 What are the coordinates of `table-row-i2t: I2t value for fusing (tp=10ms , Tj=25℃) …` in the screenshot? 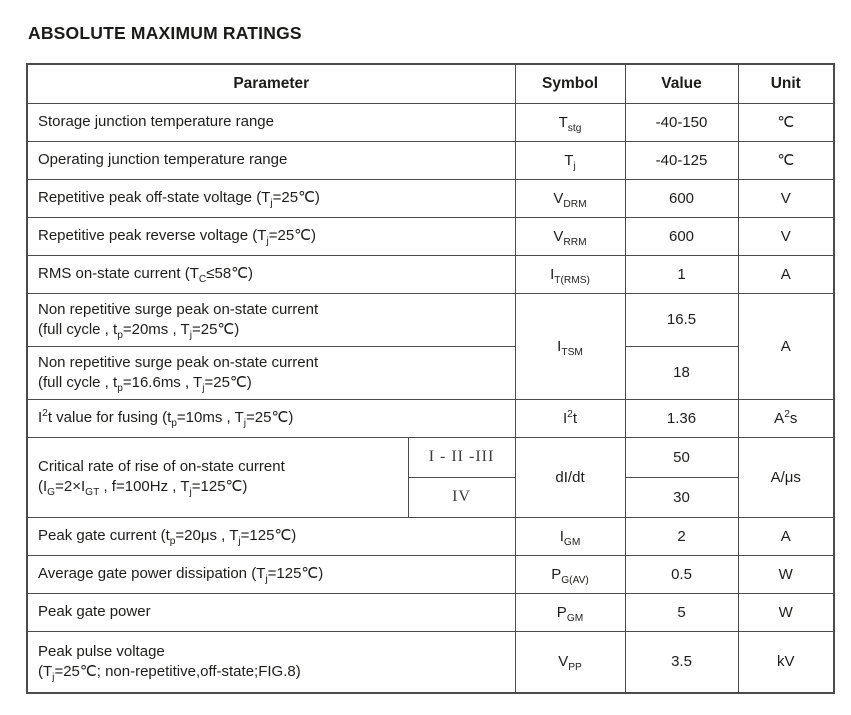 It's located at (430, 418).